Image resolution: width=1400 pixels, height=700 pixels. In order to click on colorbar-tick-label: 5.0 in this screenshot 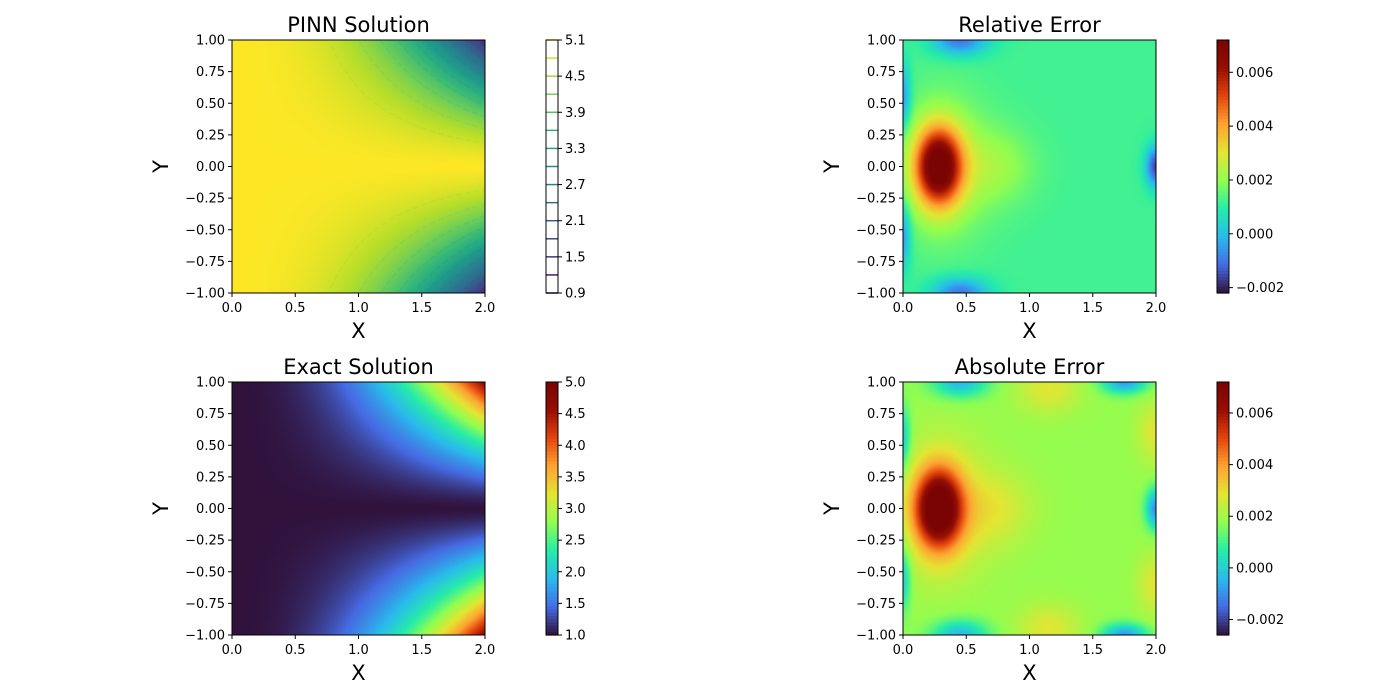, I will do `click(575, 383)`.